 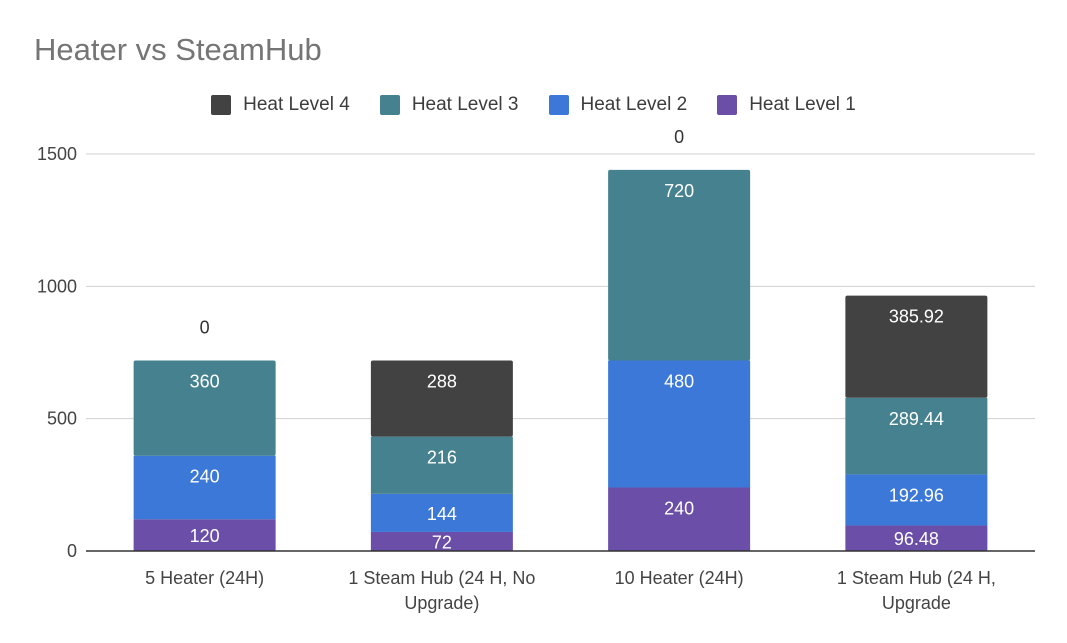 What do you see at coordinates (204, 578) in the screenshot?
I see `x-tick-label: 5 Heater (24H)` at bounding box center [204, 578].